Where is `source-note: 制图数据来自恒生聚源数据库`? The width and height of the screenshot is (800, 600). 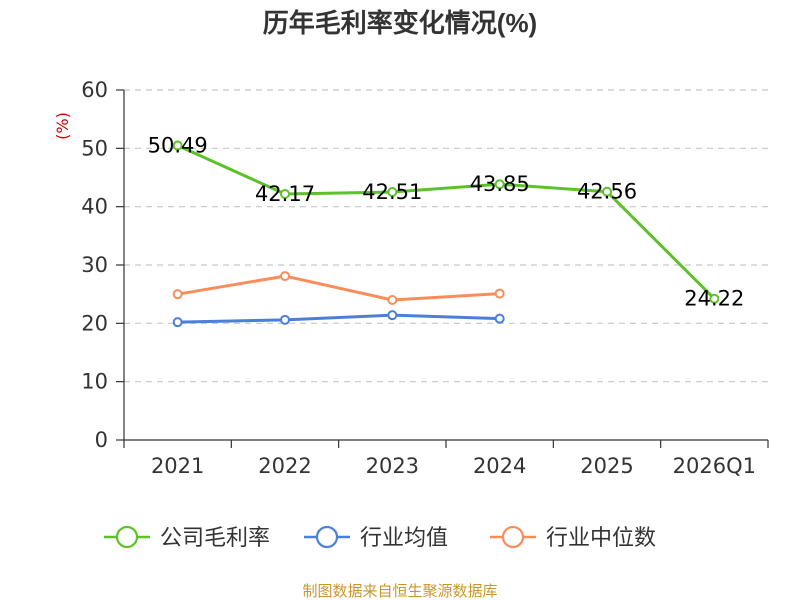
source-note: 制图数据来自恒生聚源数据库 is located at coordinates (399, 591).